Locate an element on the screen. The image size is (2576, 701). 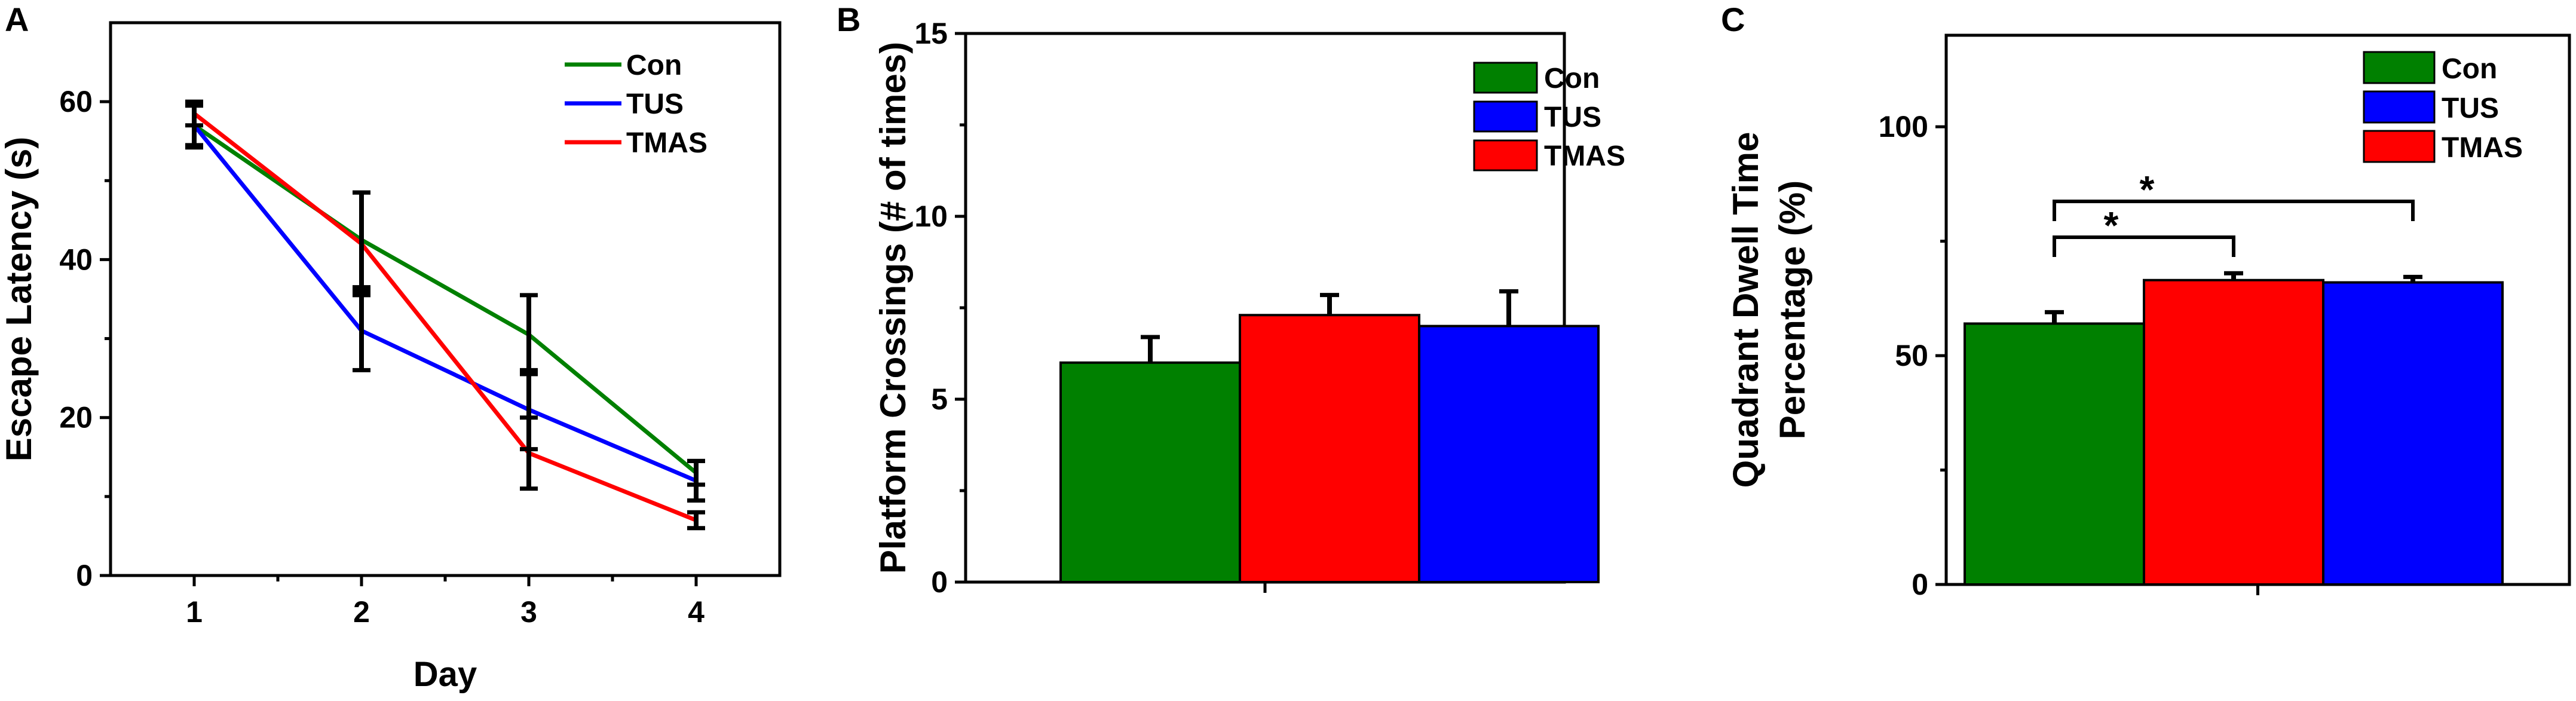
y-tick-label: 10 is located at coordinates (931, 216).